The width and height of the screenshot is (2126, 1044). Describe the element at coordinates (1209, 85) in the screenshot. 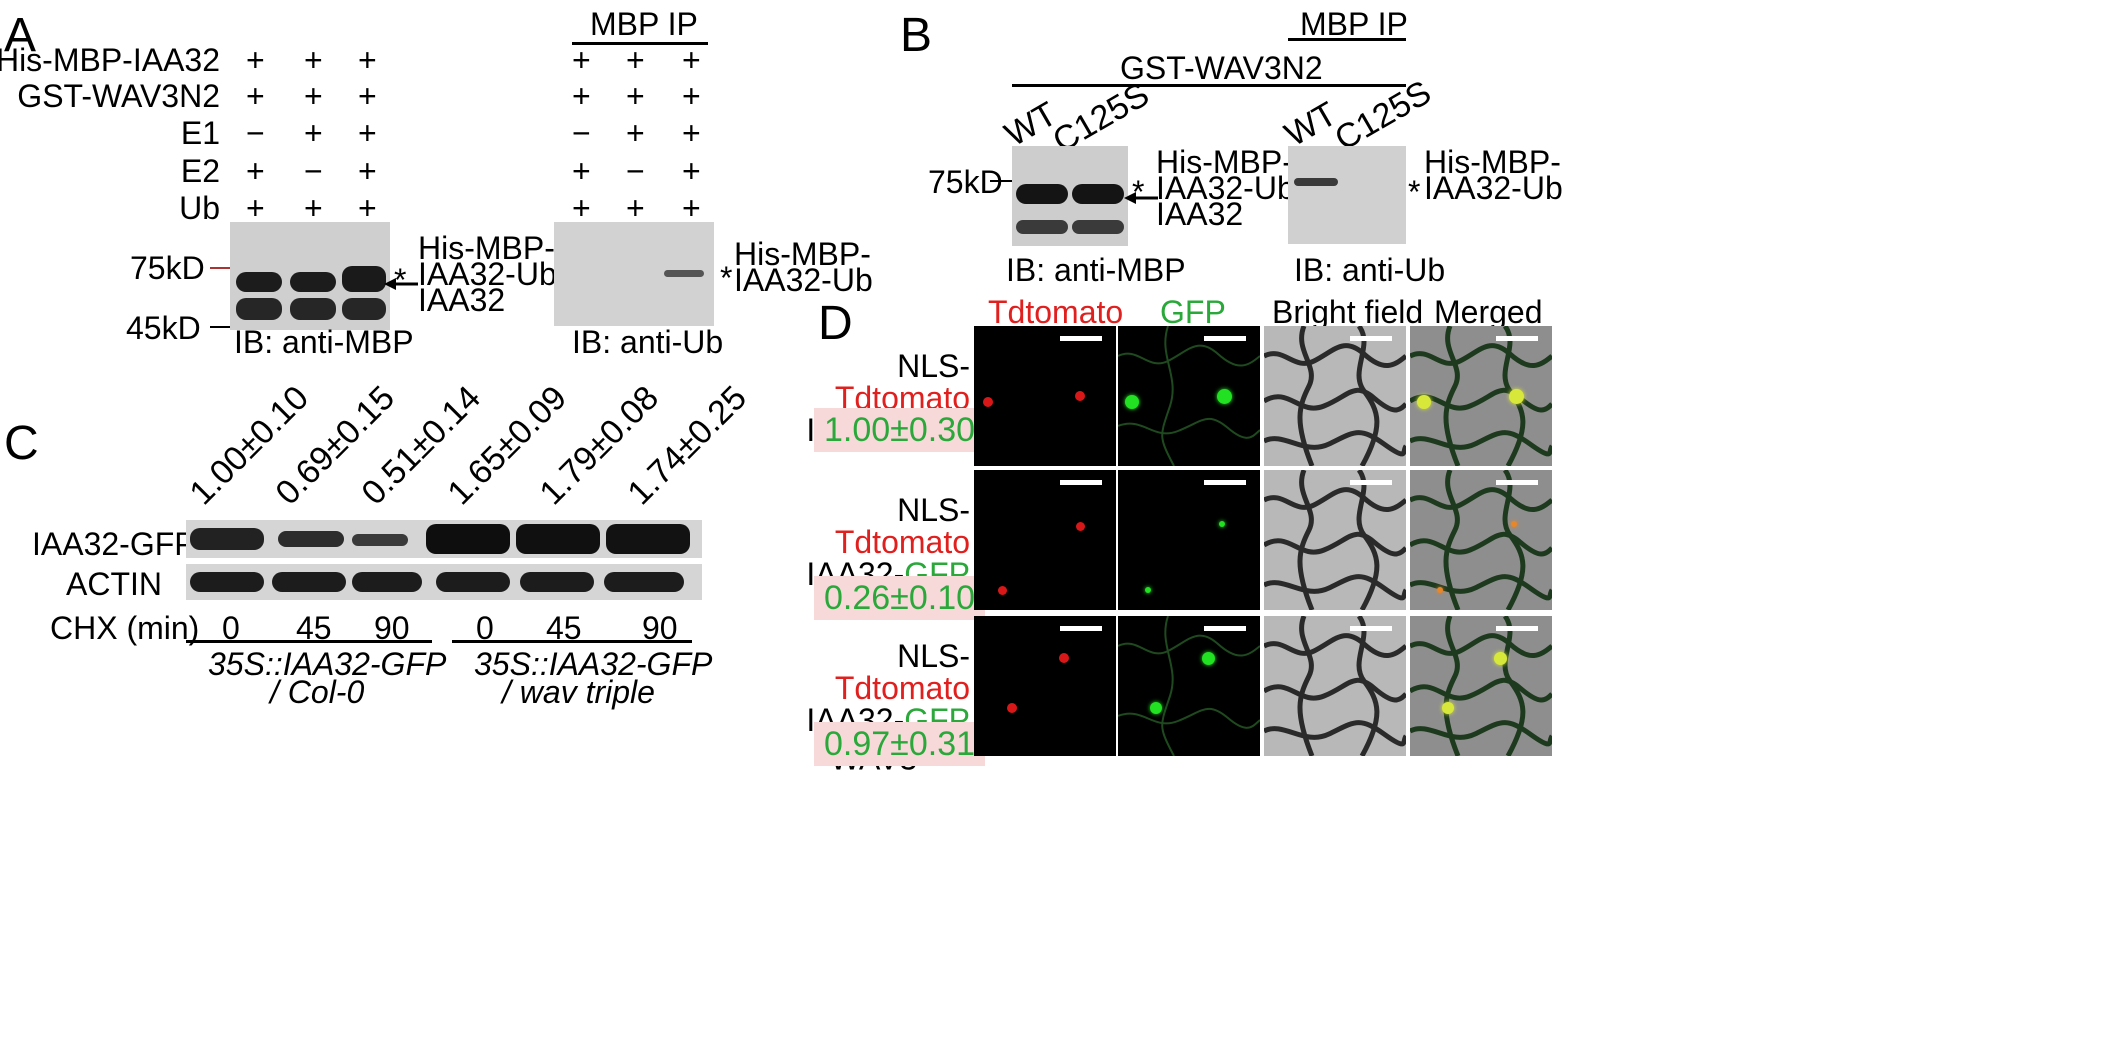

I see `panel-b-gst-line` at that location.